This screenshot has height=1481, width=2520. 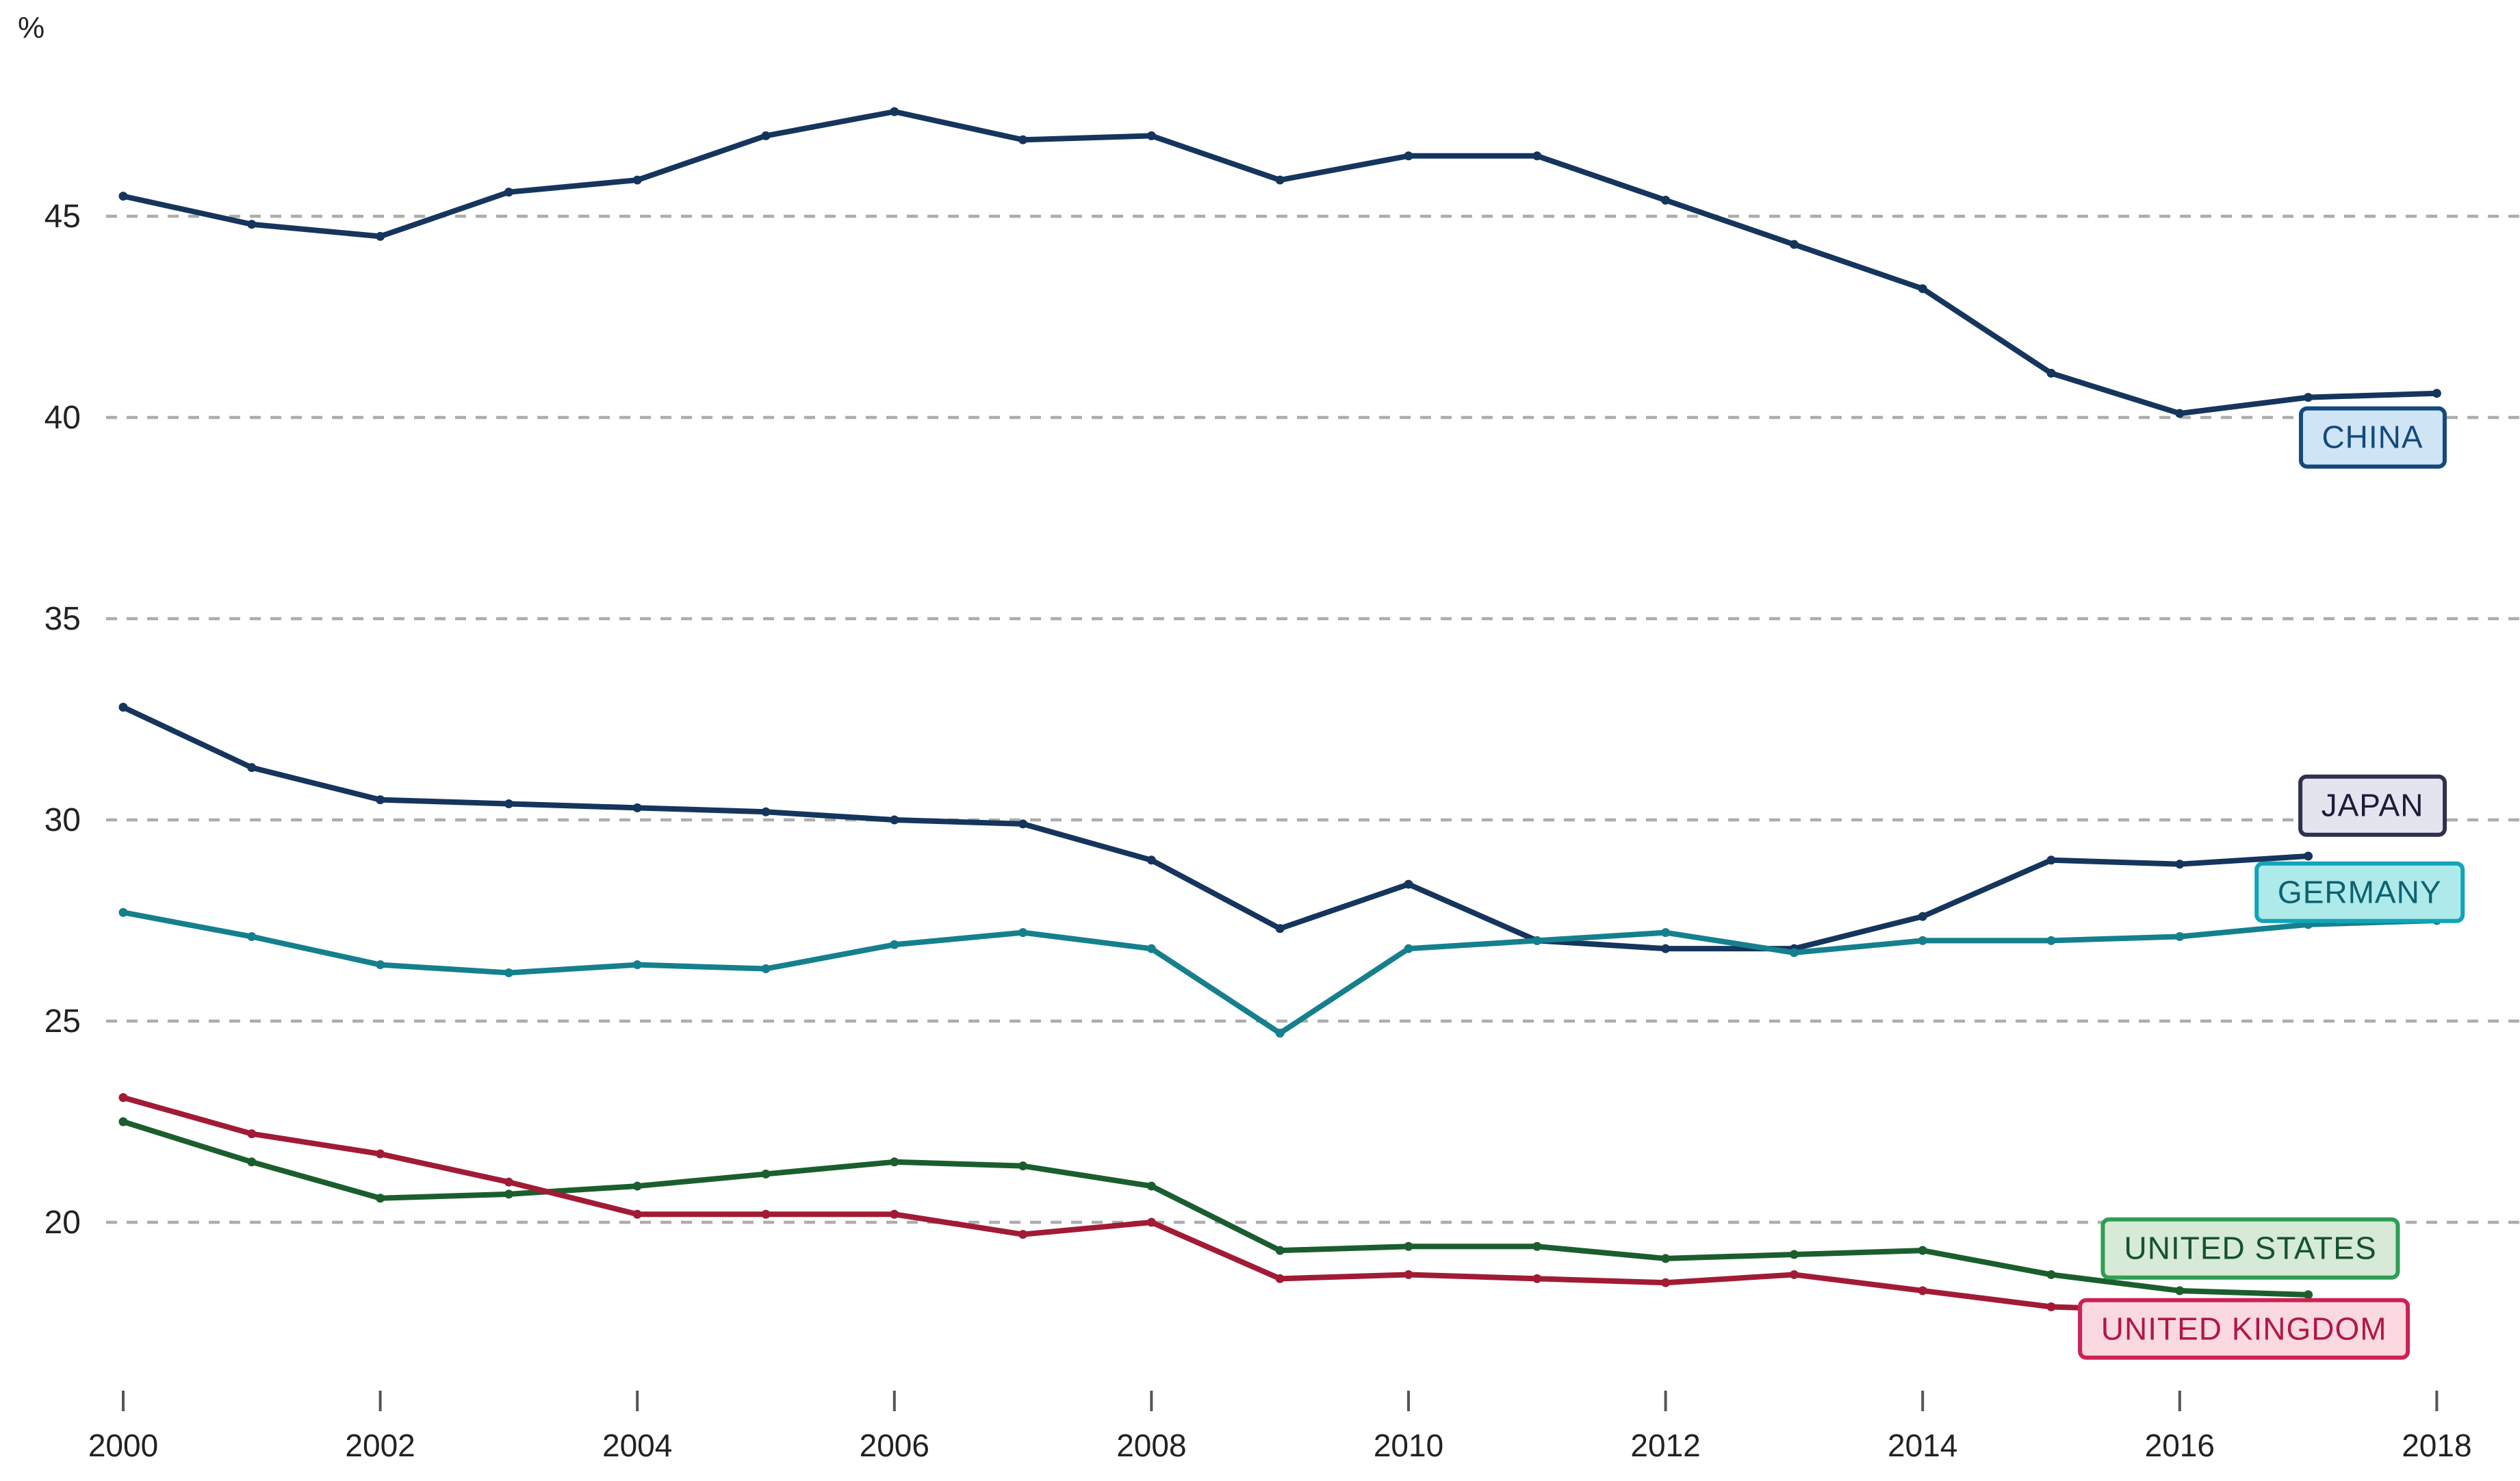 What do you see at coordinates (894, 1445) in the screenshot?
I see `x-tick-label-2006: 2006` at bounding box center [894, 1445].